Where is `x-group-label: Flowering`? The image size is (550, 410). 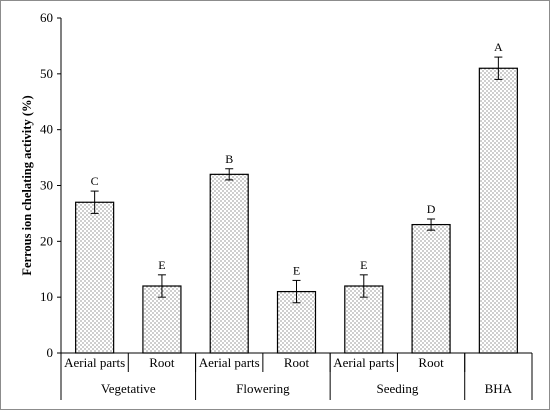 x-group-label: Flowering is located at coordinates (263, 388).